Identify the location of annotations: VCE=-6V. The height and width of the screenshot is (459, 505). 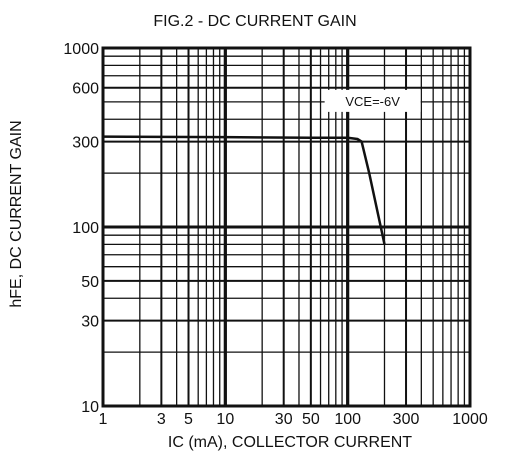
(372, 100).